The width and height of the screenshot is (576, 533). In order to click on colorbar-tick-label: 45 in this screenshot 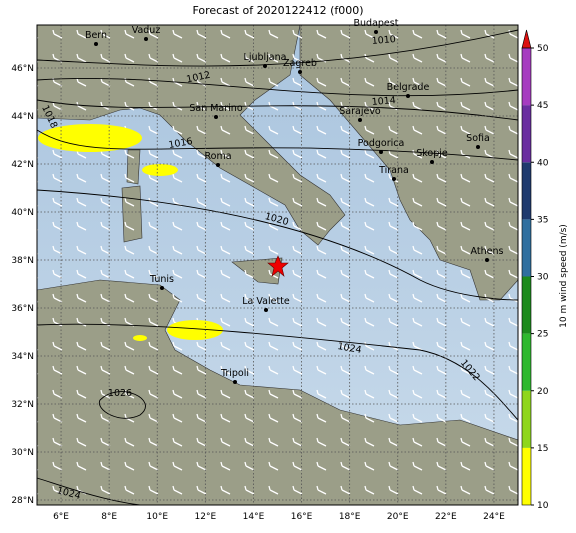, I will do `click(542, 106)`.